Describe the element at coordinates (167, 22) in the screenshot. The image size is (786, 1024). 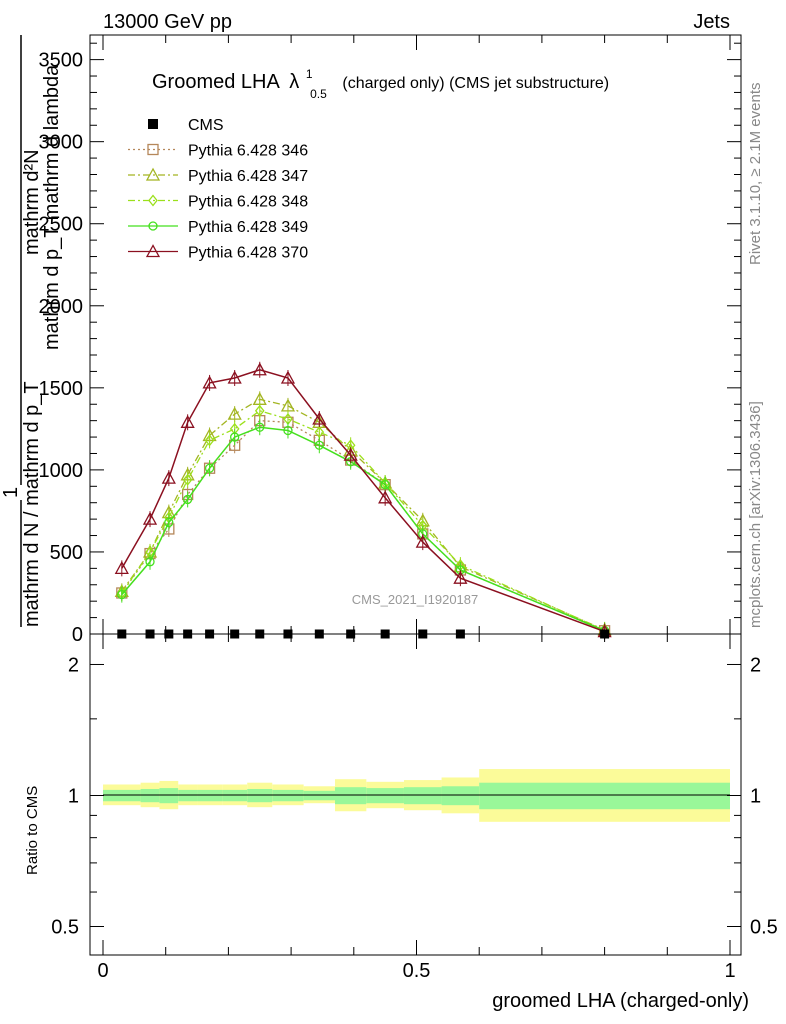
I see `header-left-label: 13000 GeV pp` at that location.